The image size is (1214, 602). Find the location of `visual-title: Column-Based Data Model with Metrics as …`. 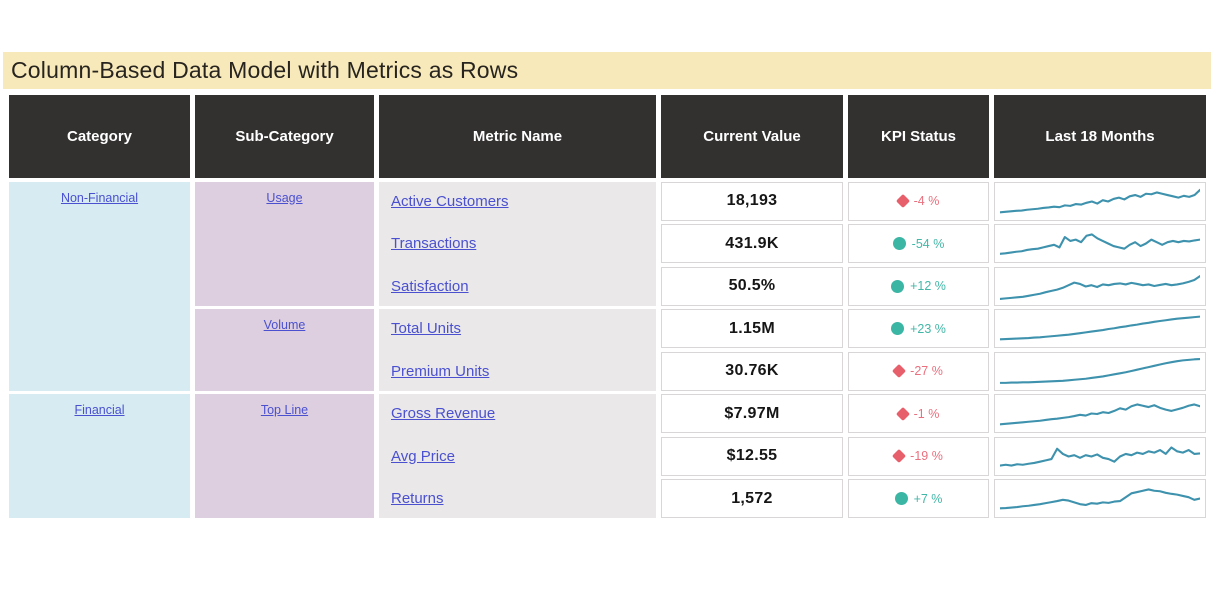

visual-title: Column-Based Data Model with Metrics as … is located at coordinates (607, 70).